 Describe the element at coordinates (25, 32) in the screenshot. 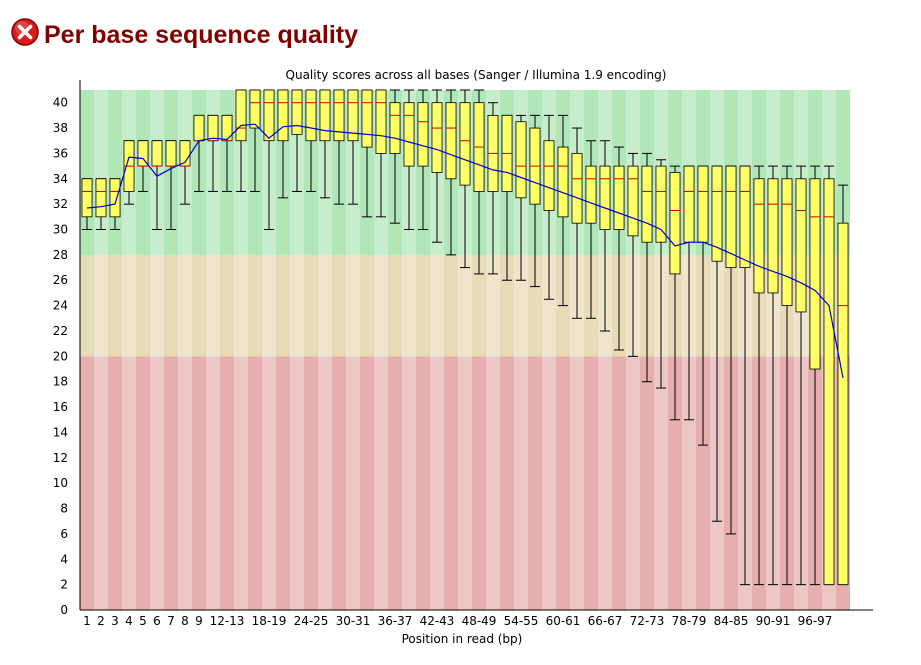

I see `error-icon` at that location.